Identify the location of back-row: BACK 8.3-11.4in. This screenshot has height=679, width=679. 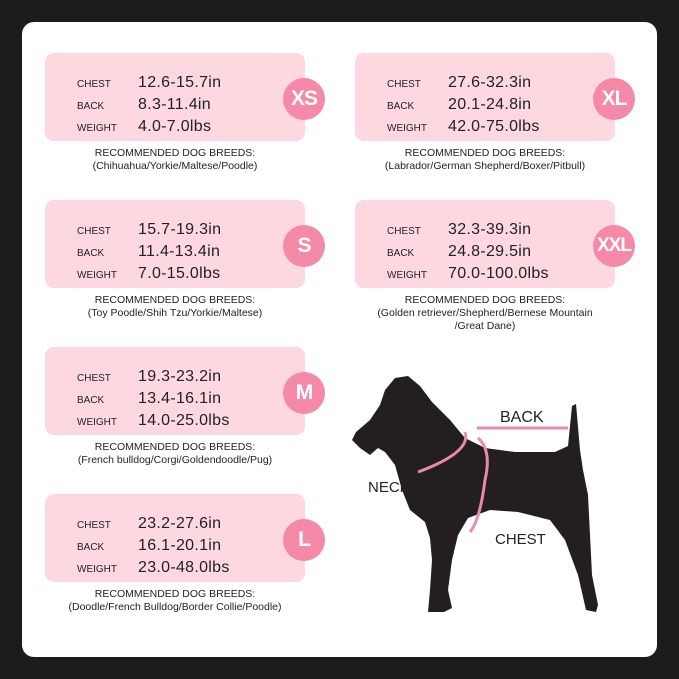
(175, 103).